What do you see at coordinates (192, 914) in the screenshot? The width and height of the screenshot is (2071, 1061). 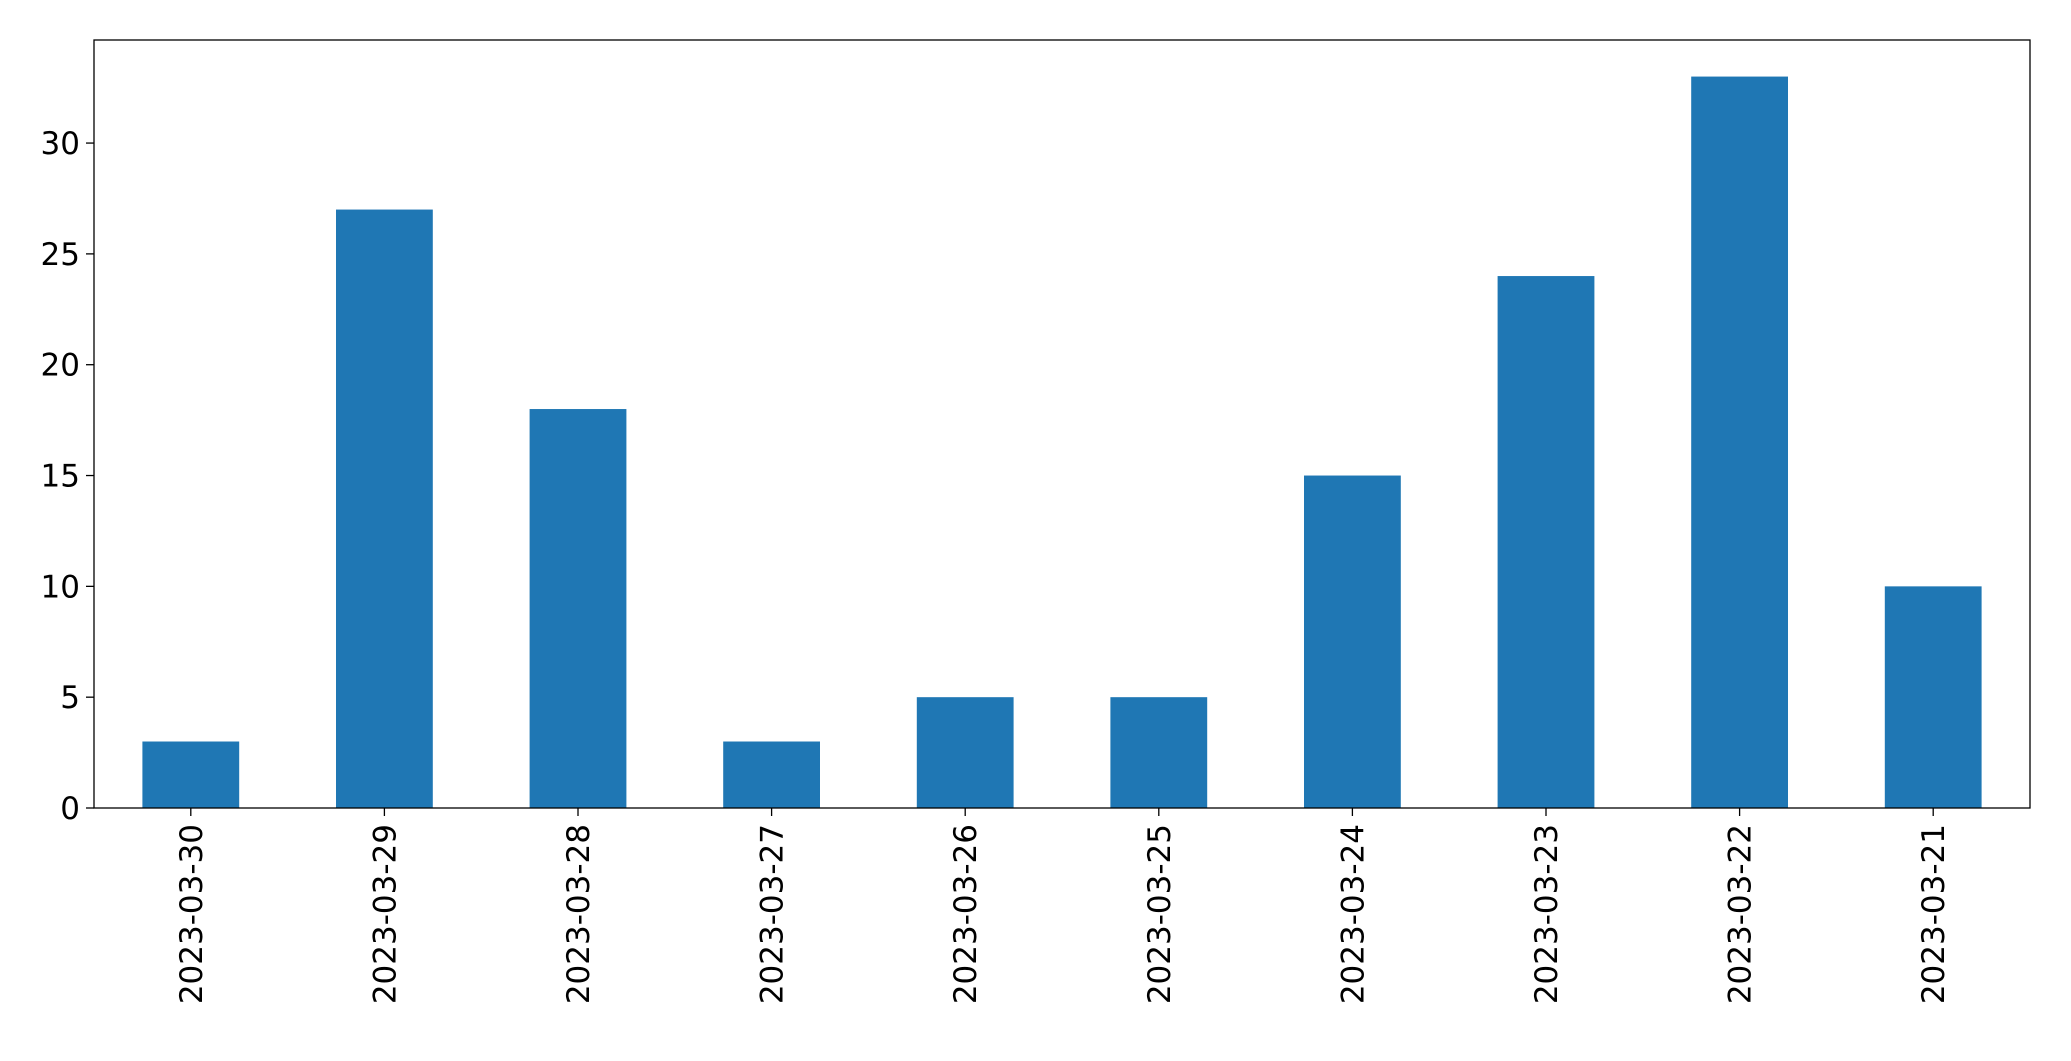 I see `x-tick-label: 2023-03-30` at bounding box center [192, 914].